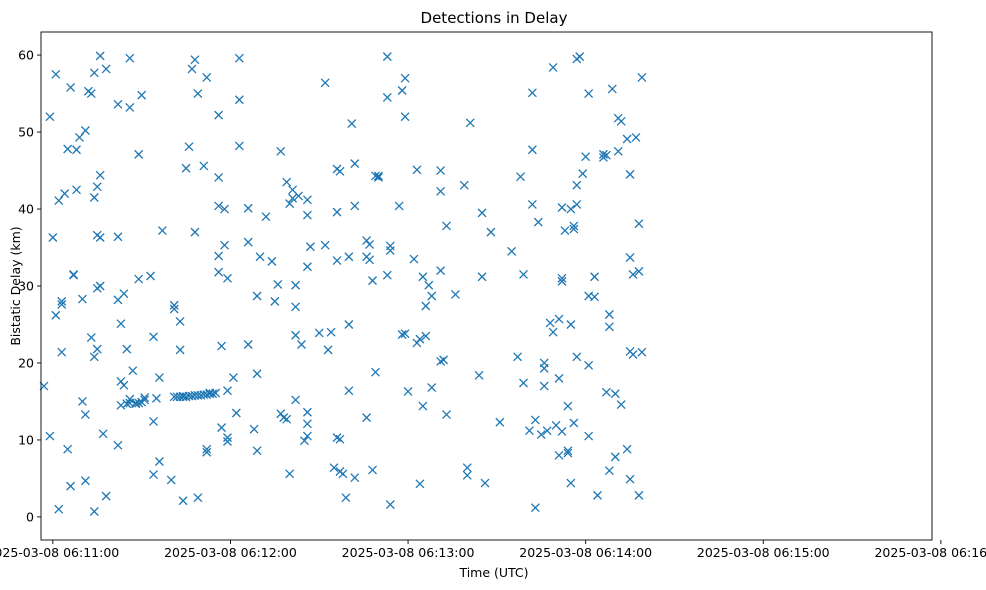  Describe the element at coordinates (30, 516) in the screenshot. I see `y-tick-label: 0` at that location.